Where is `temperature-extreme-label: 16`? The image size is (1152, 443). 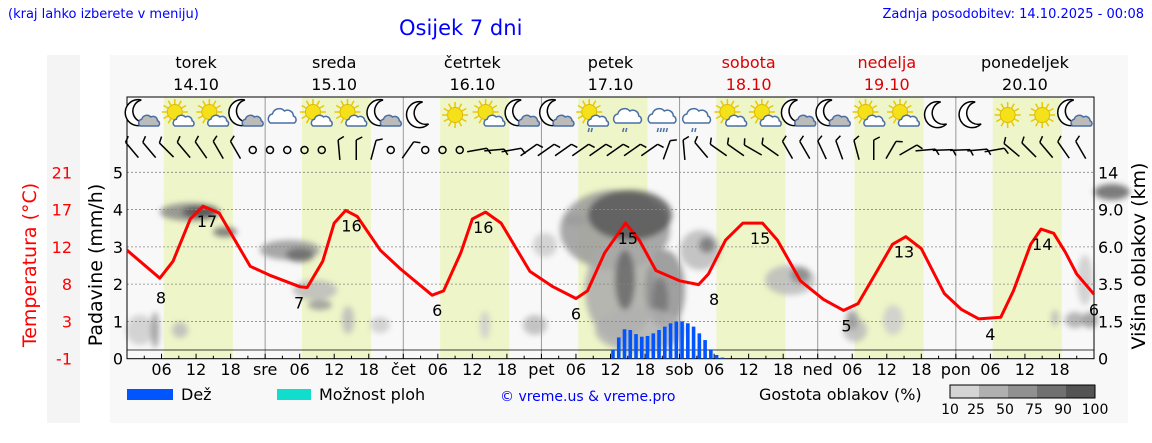
temperature-extreme-label: 16 is located at coordinates (351, 225).